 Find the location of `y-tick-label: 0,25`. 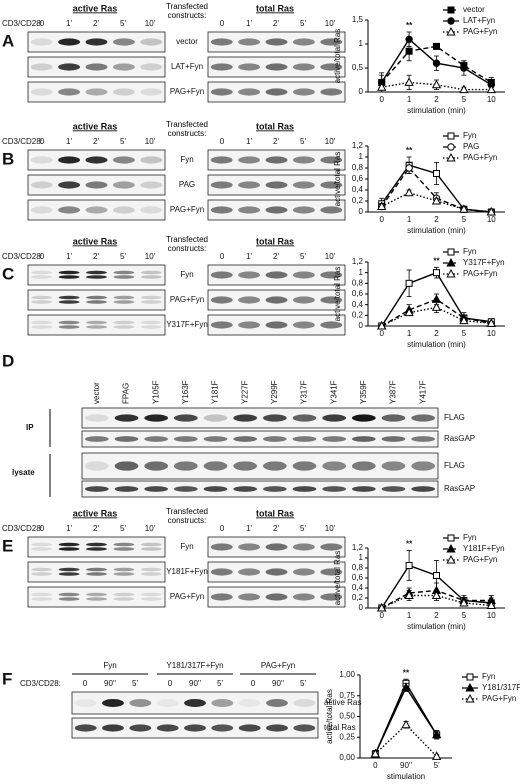

y-tick-label: 0,25 is located at coordinates (347, 736).